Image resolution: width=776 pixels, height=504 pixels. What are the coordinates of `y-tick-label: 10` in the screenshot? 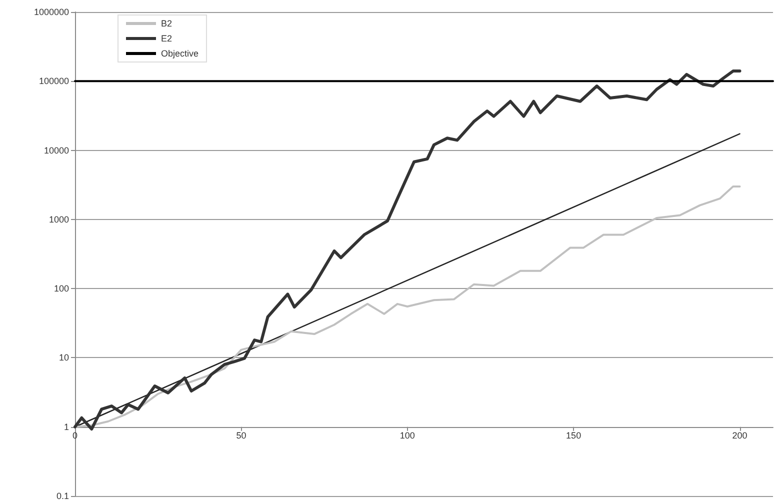 It's located at (63, 357).